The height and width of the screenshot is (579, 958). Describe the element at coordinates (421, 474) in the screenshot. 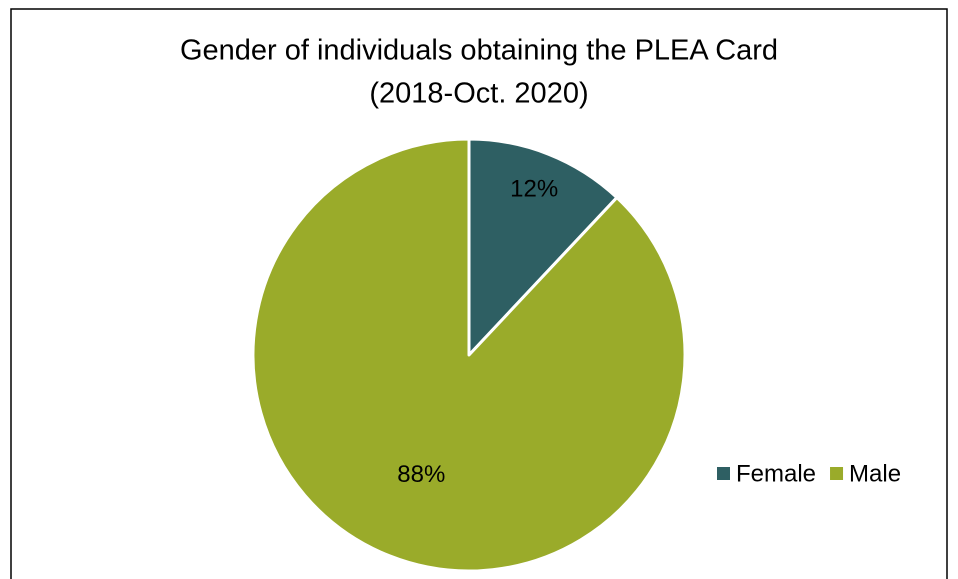

I see `data-label: 88%` at that location.